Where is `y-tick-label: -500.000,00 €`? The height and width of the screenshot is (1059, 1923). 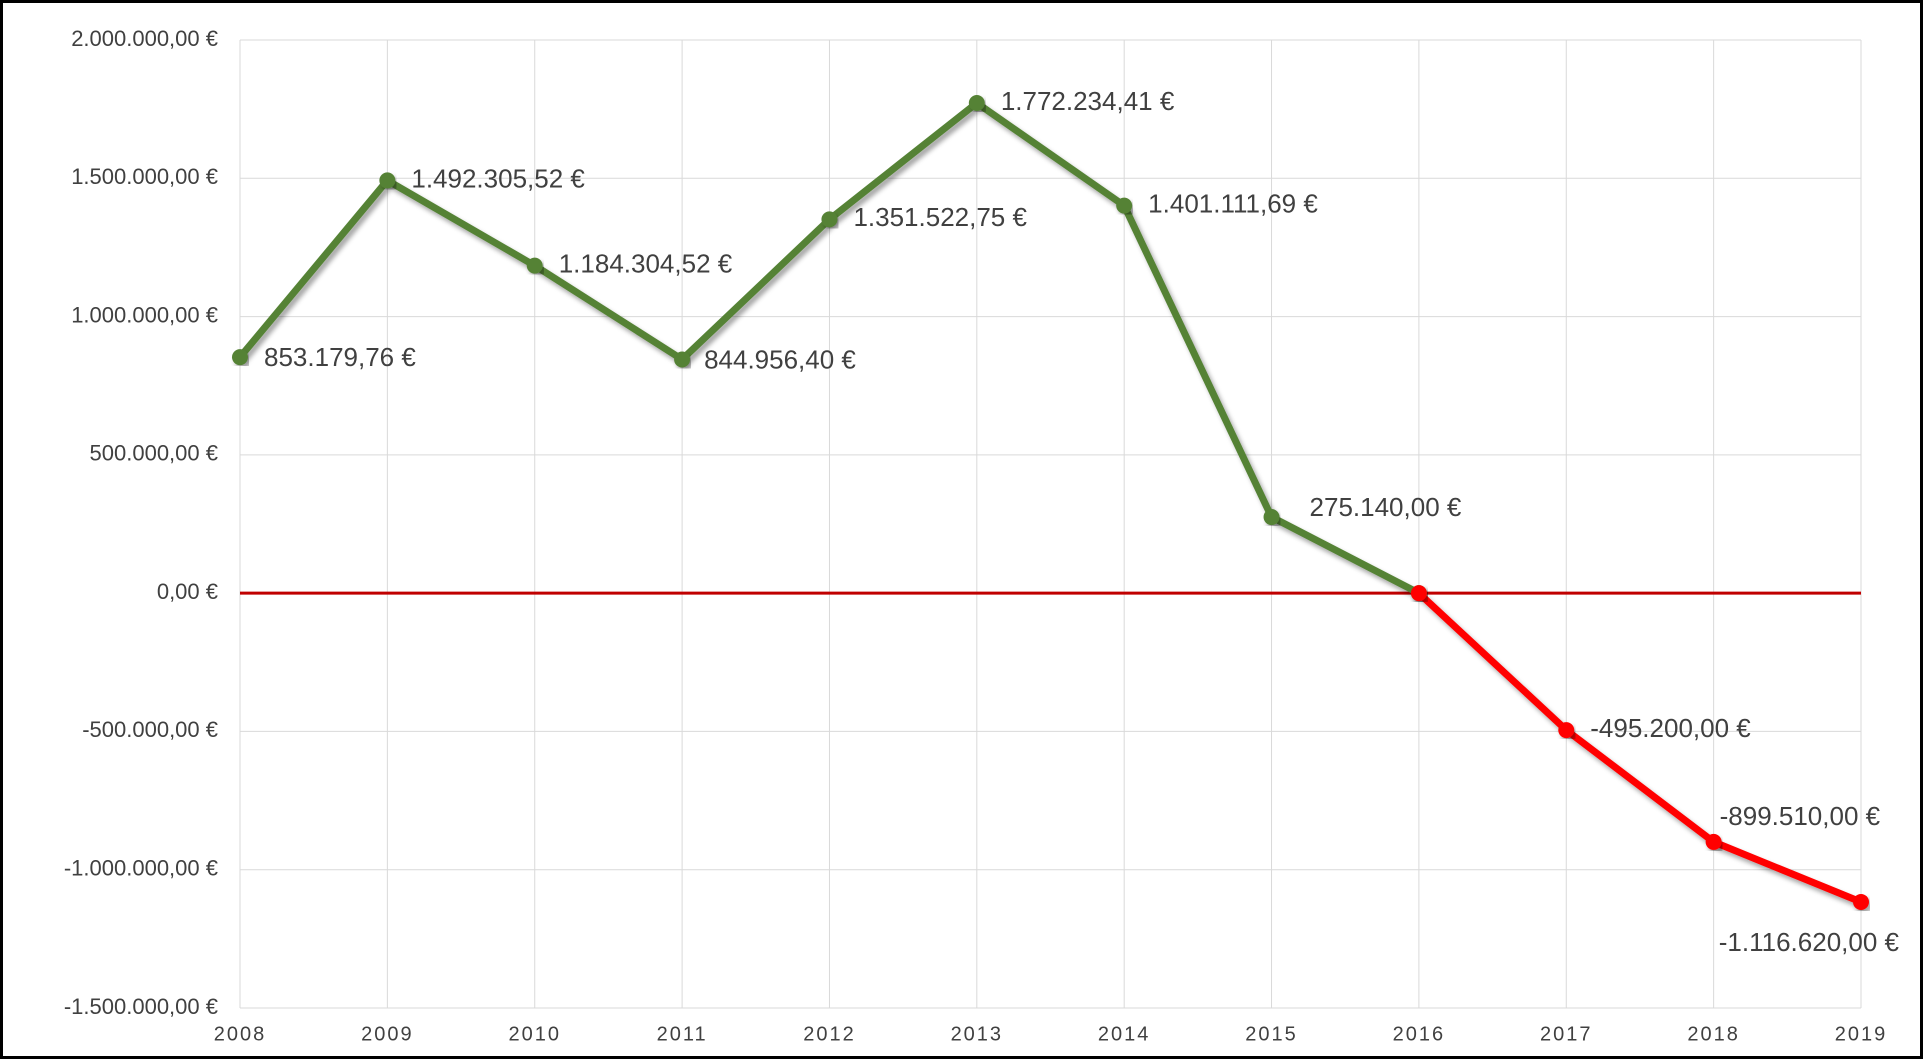 y-tick-label: -500.000,00 € is located at coordinates (150, 729).